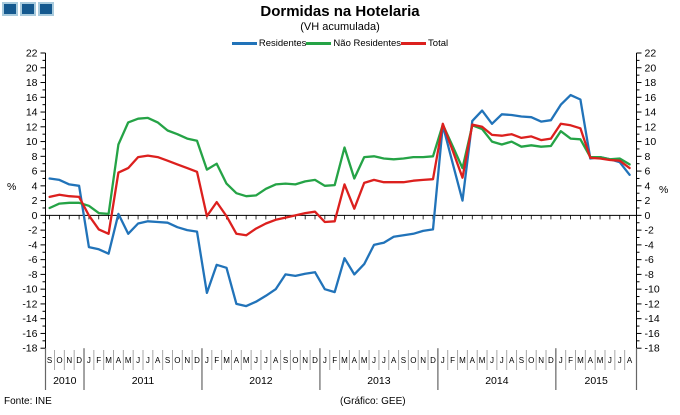 The image size is (680, 415). What do you see at coordinates (32, 260) in the screenshot?
I see `y-axis-label-left: -6` at bounding box center [32, 260].